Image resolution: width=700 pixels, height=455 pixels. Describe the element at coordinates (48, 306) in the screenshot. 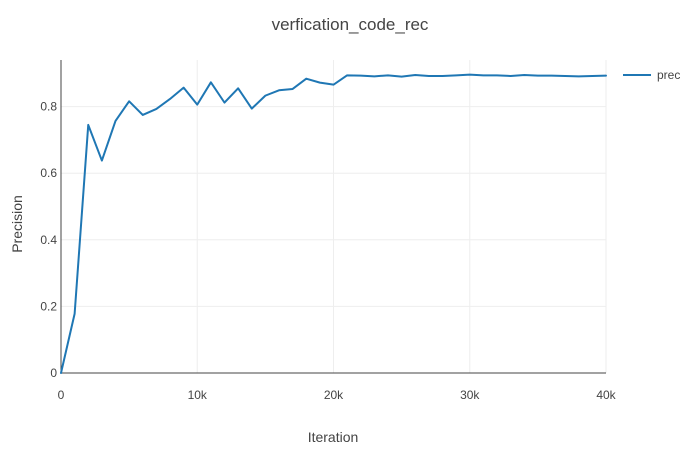

I see `y-tick-label: 0.2` at that location.